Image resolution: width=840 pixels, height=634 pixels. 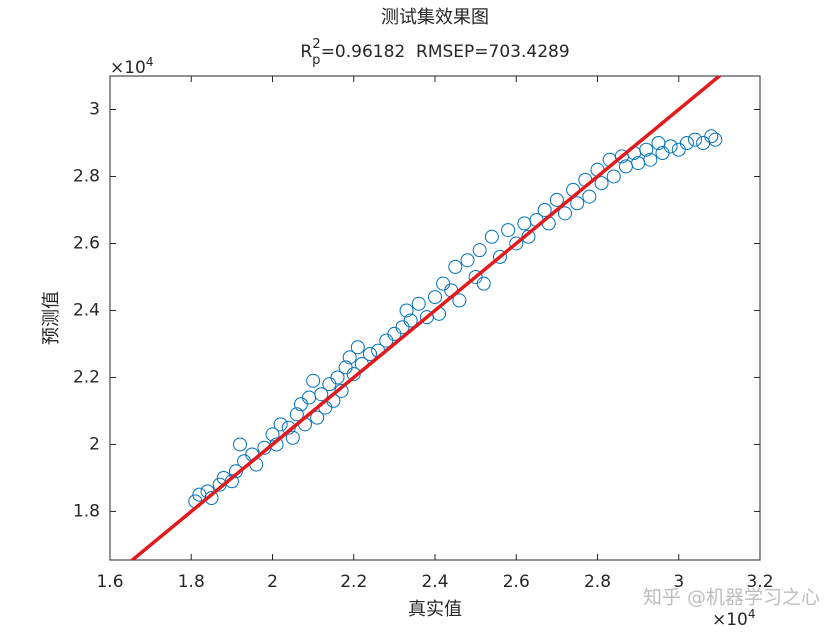 I want to click on x-tick-label: 1.8, so click(x=191, y=582).